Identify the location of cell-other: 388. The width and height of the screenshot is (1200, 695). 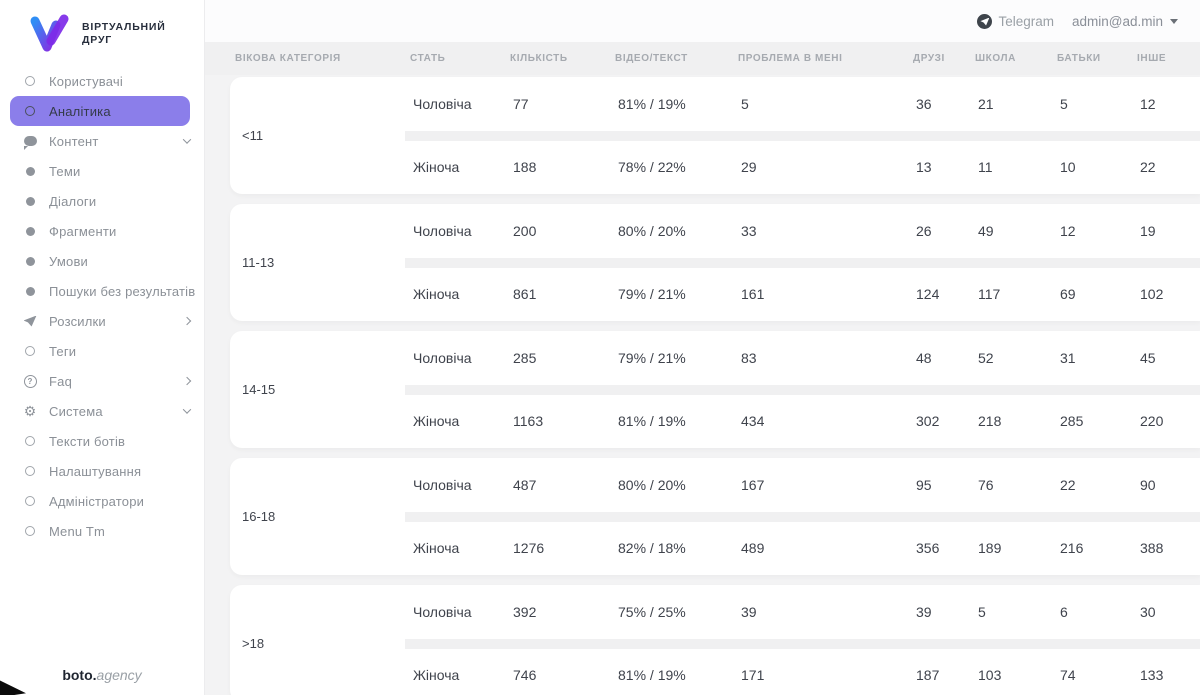
(1152, 548).